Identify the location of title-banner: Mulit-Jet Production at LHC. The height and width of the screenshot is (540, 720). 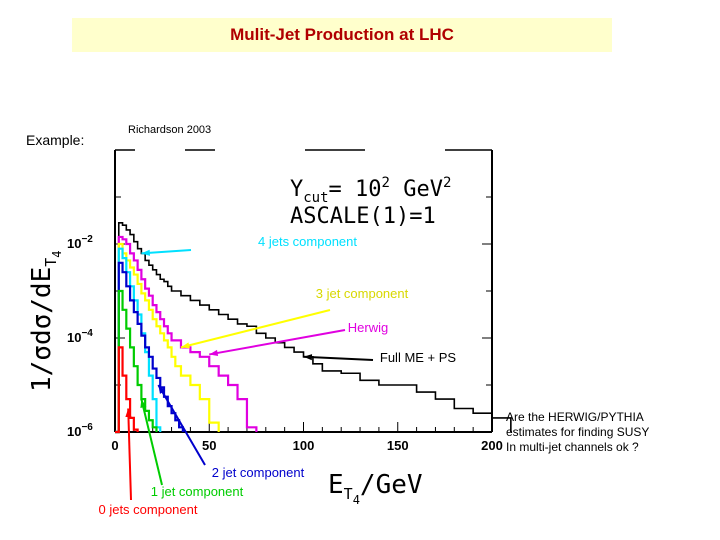
(342, 35).